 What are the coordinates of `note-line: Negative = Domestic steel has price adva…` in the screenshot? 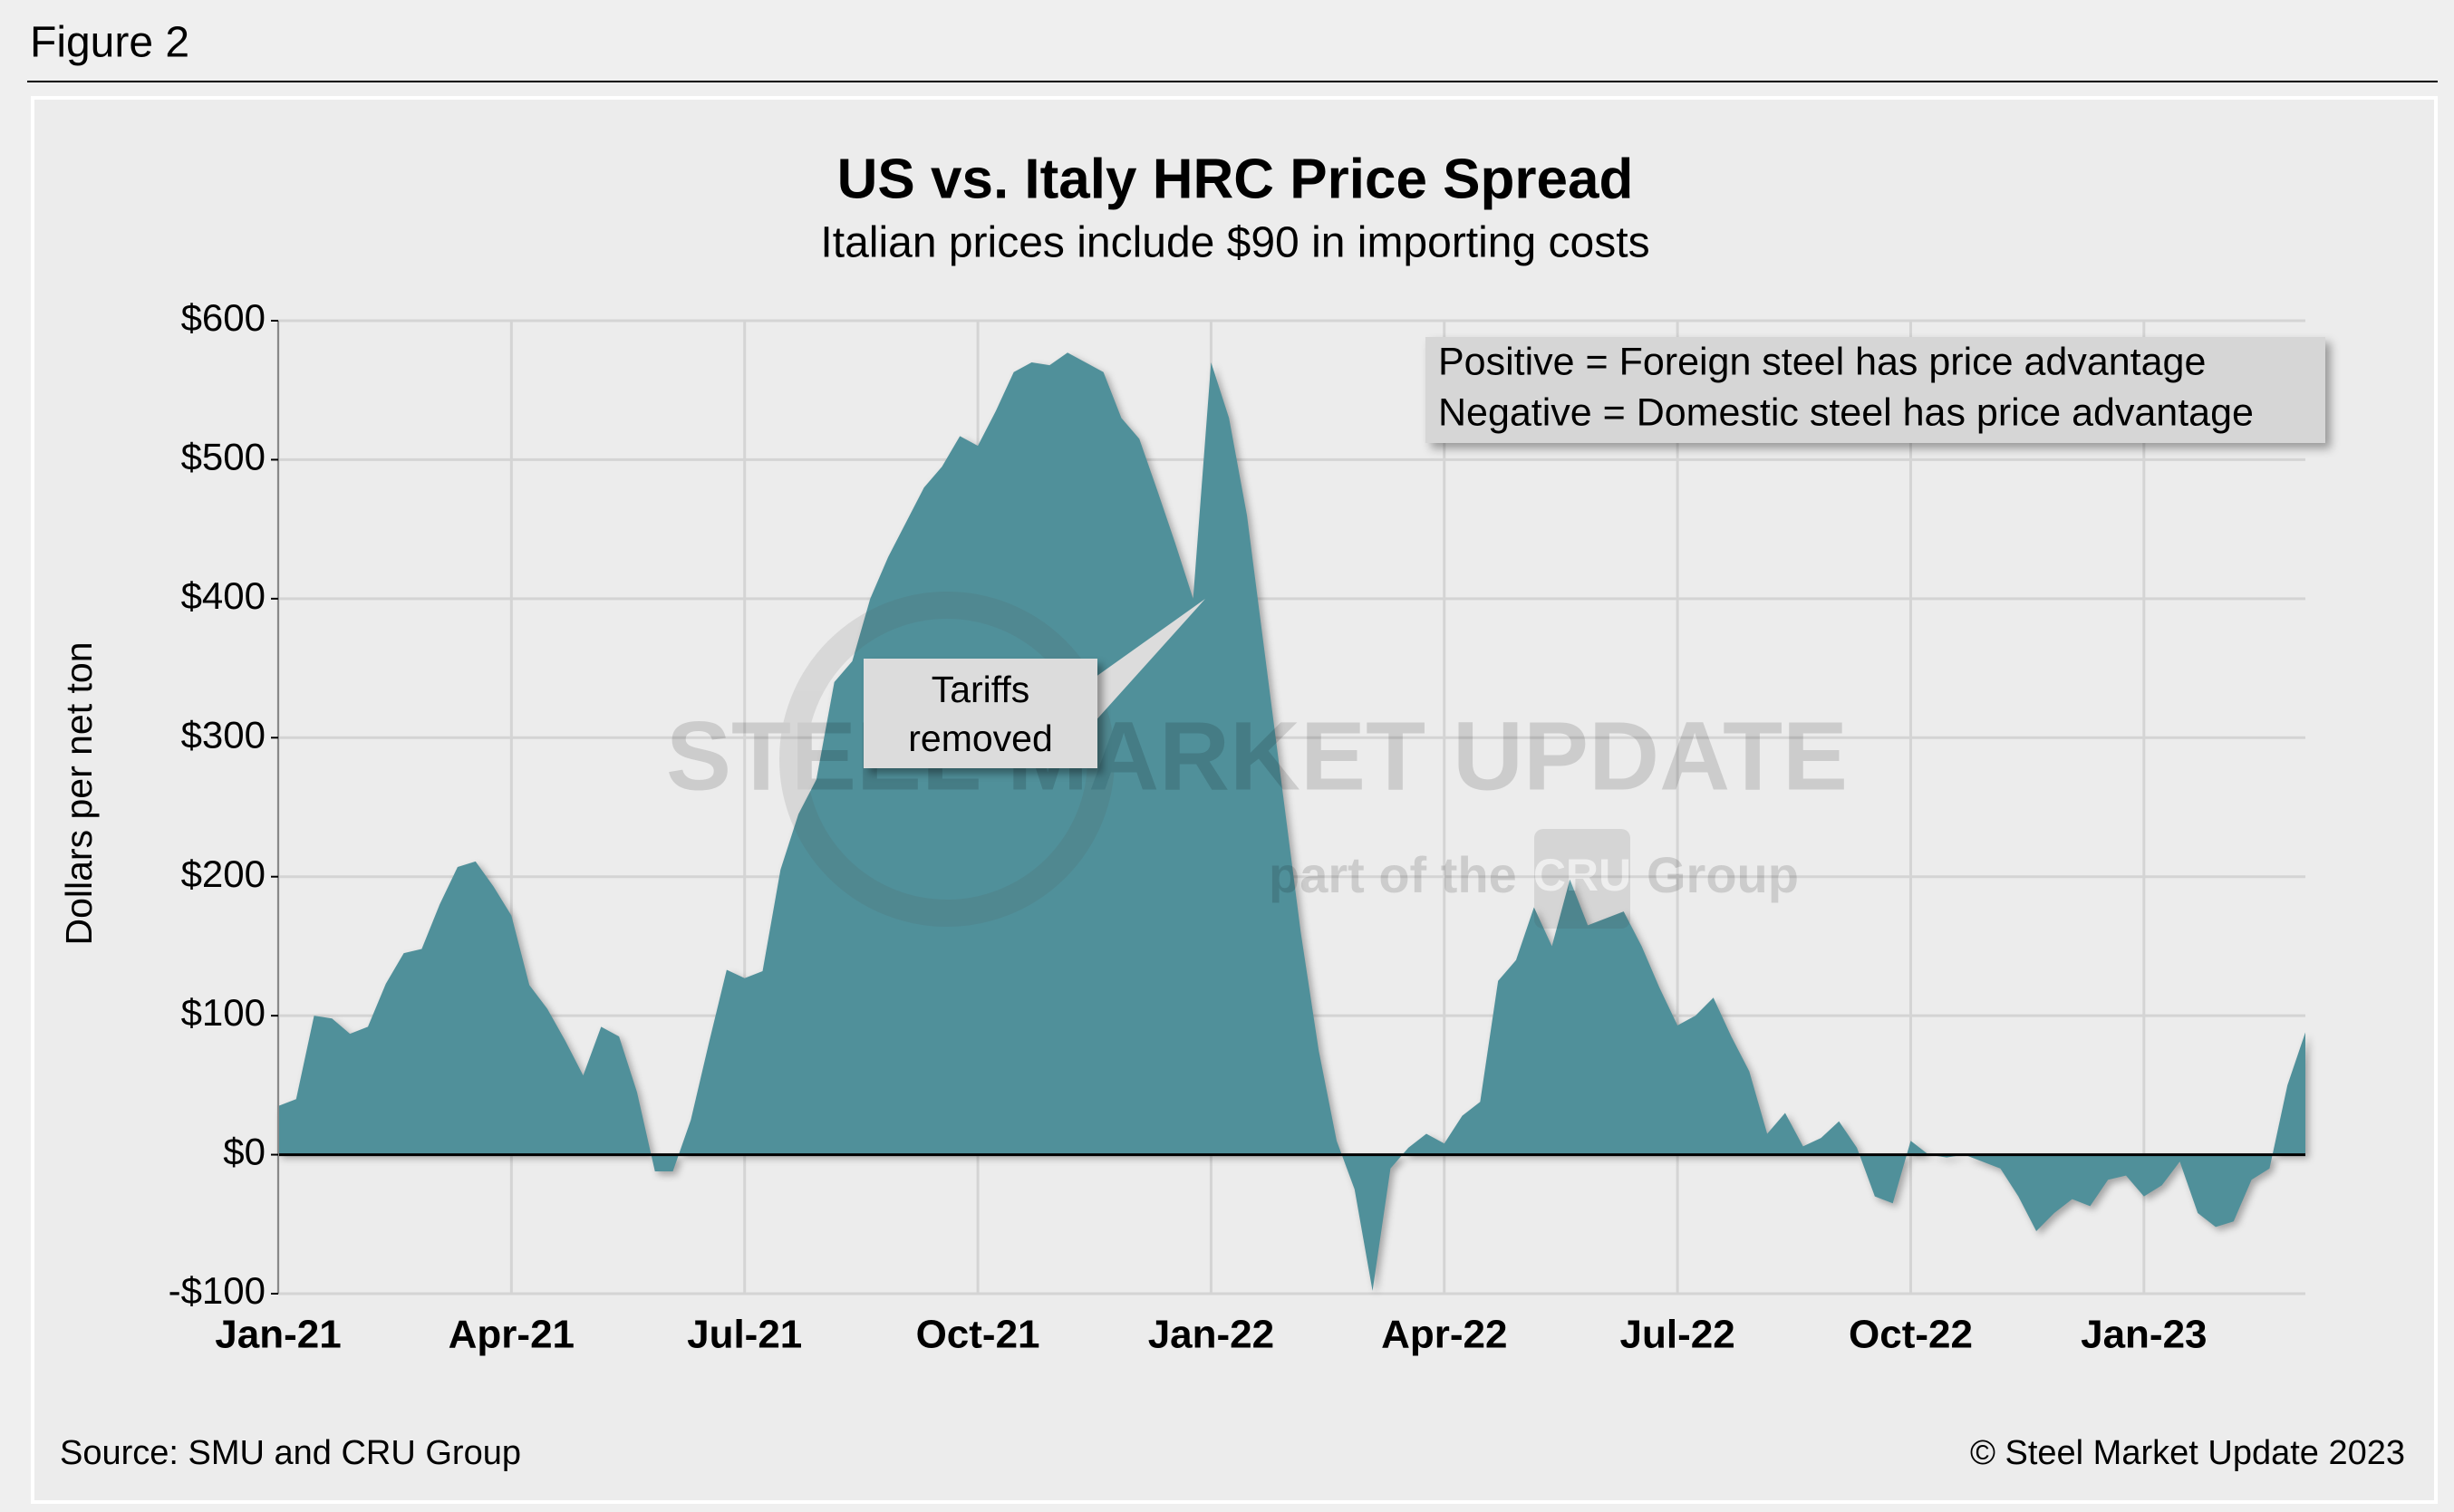 It's located at (1846, 412).